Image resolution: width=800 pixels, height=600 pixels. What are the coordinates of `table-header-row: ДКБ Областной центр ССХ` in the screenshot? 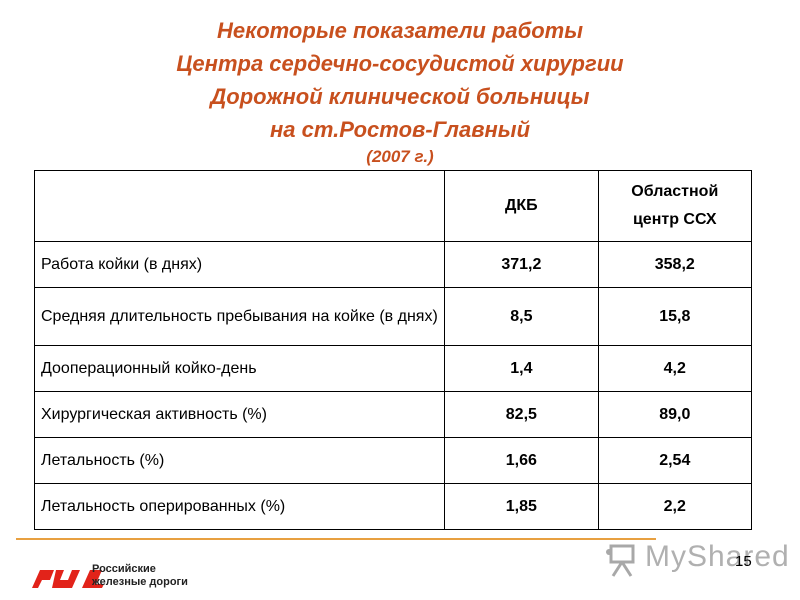 It's located at (393, 206).